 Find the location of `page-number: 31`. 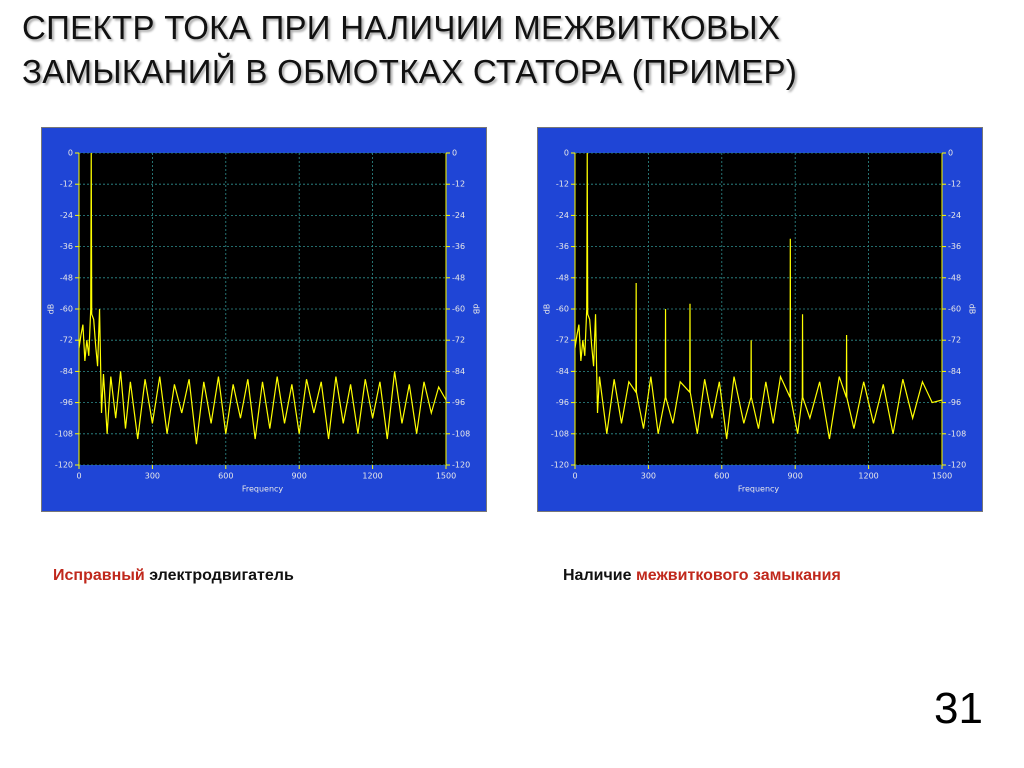

page-number: 31 is located at coordinates (958, 708).